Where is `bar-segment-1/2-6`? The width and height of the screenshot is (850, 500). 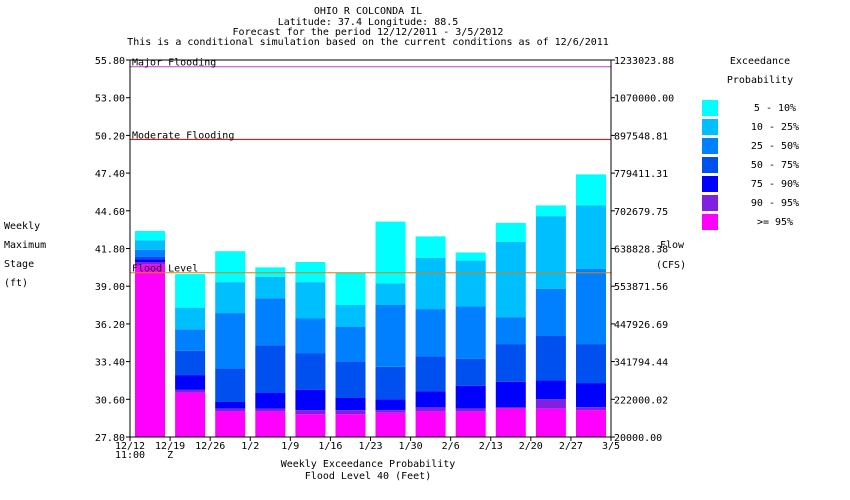 bar-segment-1/2-6 is located at coordinates (270, 424).